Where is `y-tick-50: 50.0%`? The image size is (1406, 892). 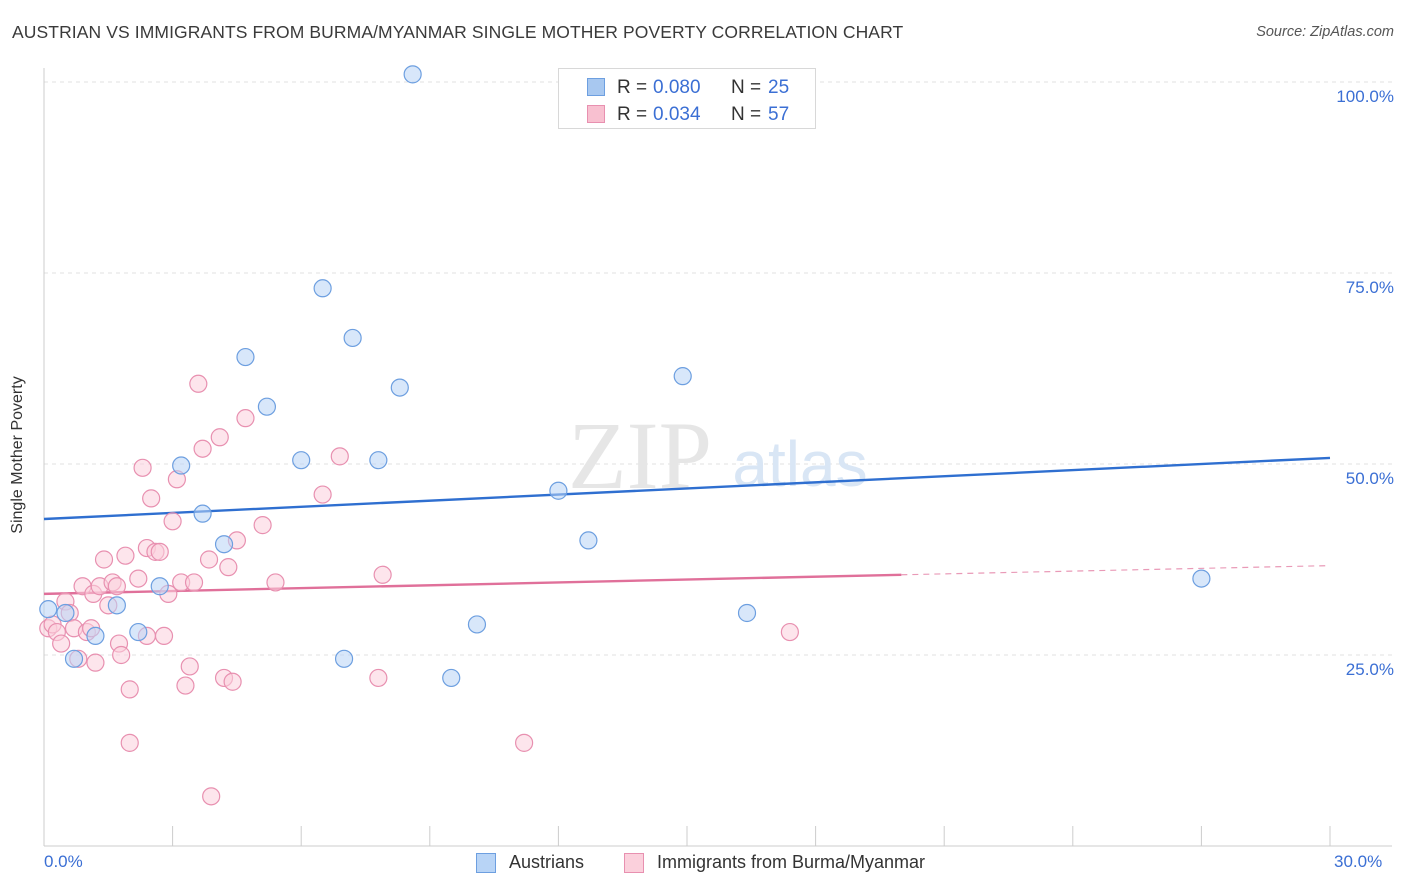
y-tick-50: 50.0% is located at coordinates (1369, 478).